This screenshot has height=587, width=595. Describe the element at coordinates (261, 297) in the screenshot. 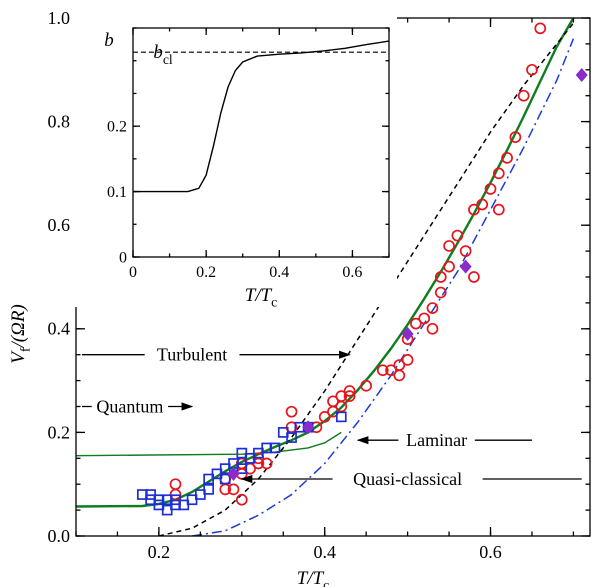

I see `inset-x-label: T/Tc` at that location.